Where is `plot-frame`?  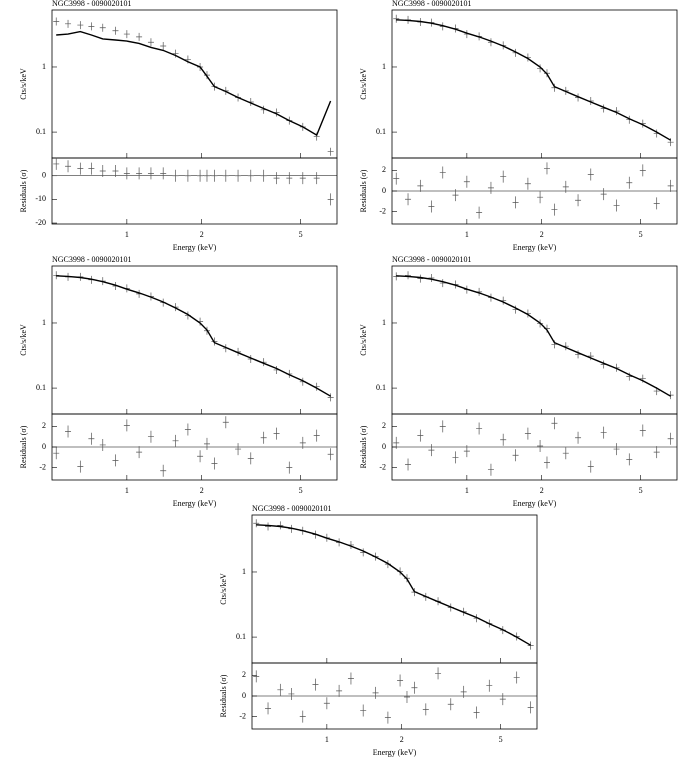
plot-frame is located at coordinates (534, 84).